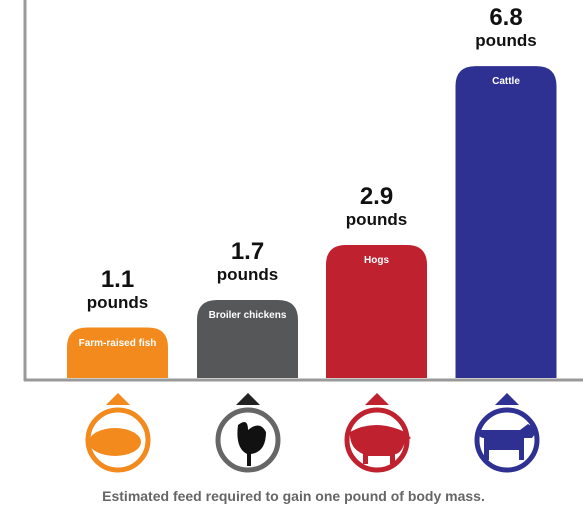 This screenshot has height=508, width=587. Describe the element at coordinates (247, 252) in the screenshot. I see `value-label: 1.7` at that location.